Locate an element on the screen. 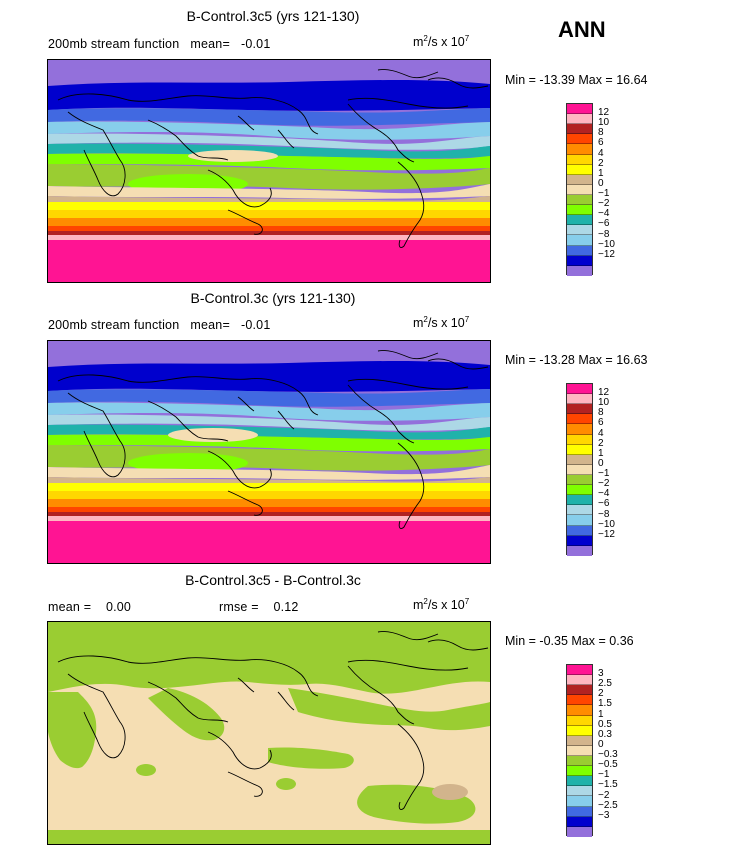  band-teal is located at coordinates (269, 432).